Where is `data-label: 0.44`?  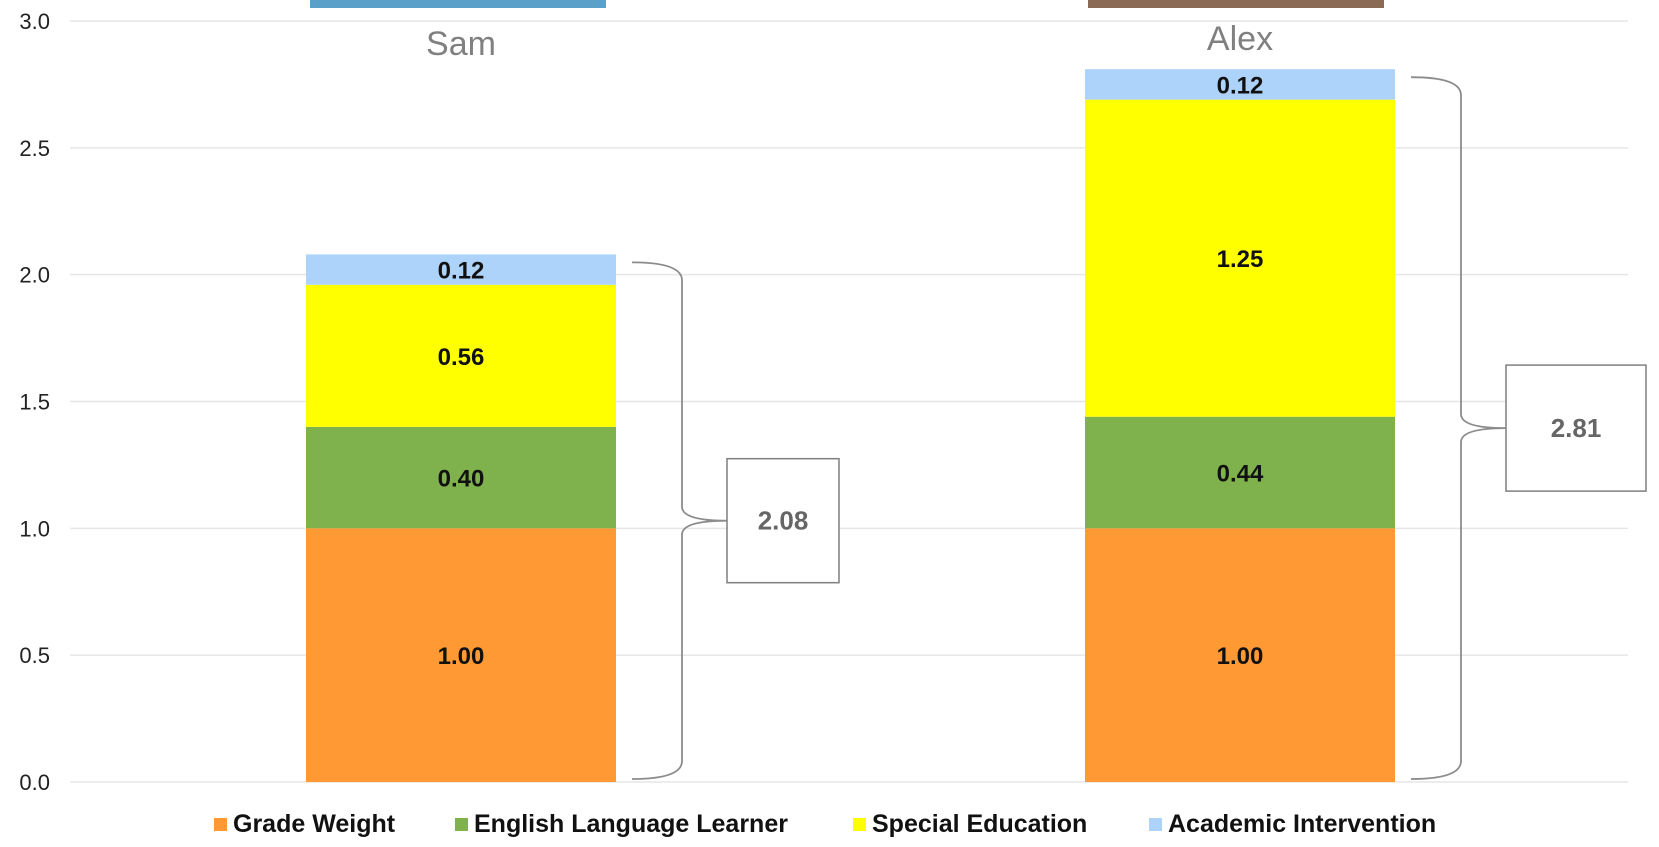
data-label: 0.44 is located at coordinates (1240, 474).